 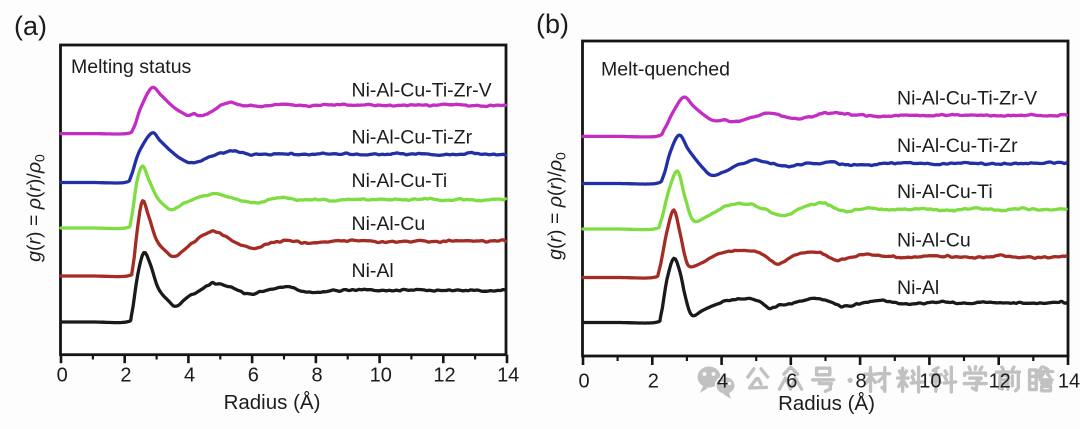 I want to click on svg-text: Melting status, so click(x=131, y=67).